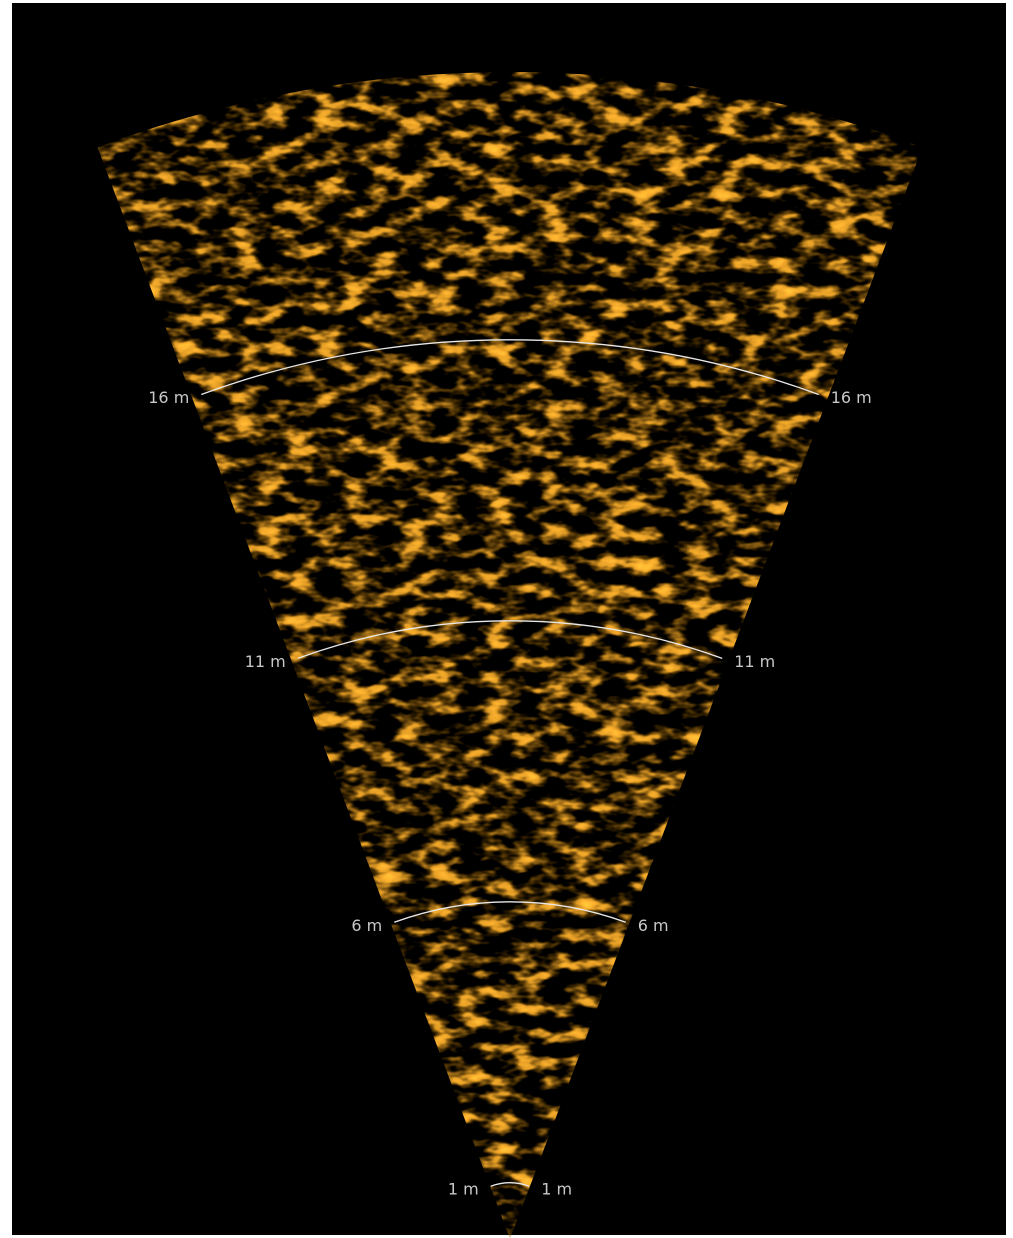 Image resolution: width=1013 pixels, height=1238 pixels. Describe the element at coordinates (463, 1189) in the screenshot. I see `range-label-left: 1 m` at that location.